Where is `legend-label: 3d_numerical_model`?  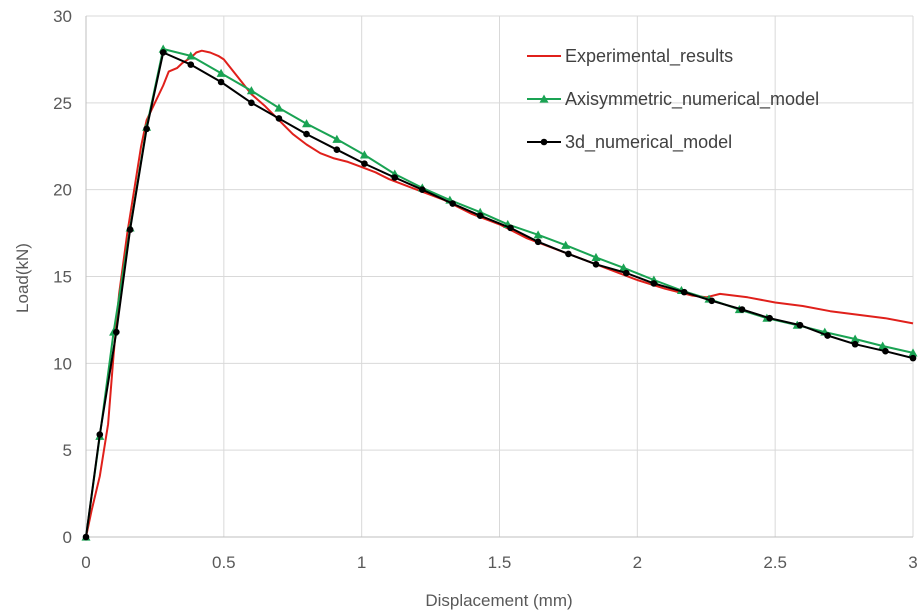
legend-label: 3d_numerical_model is located at coordinates (648, 142).